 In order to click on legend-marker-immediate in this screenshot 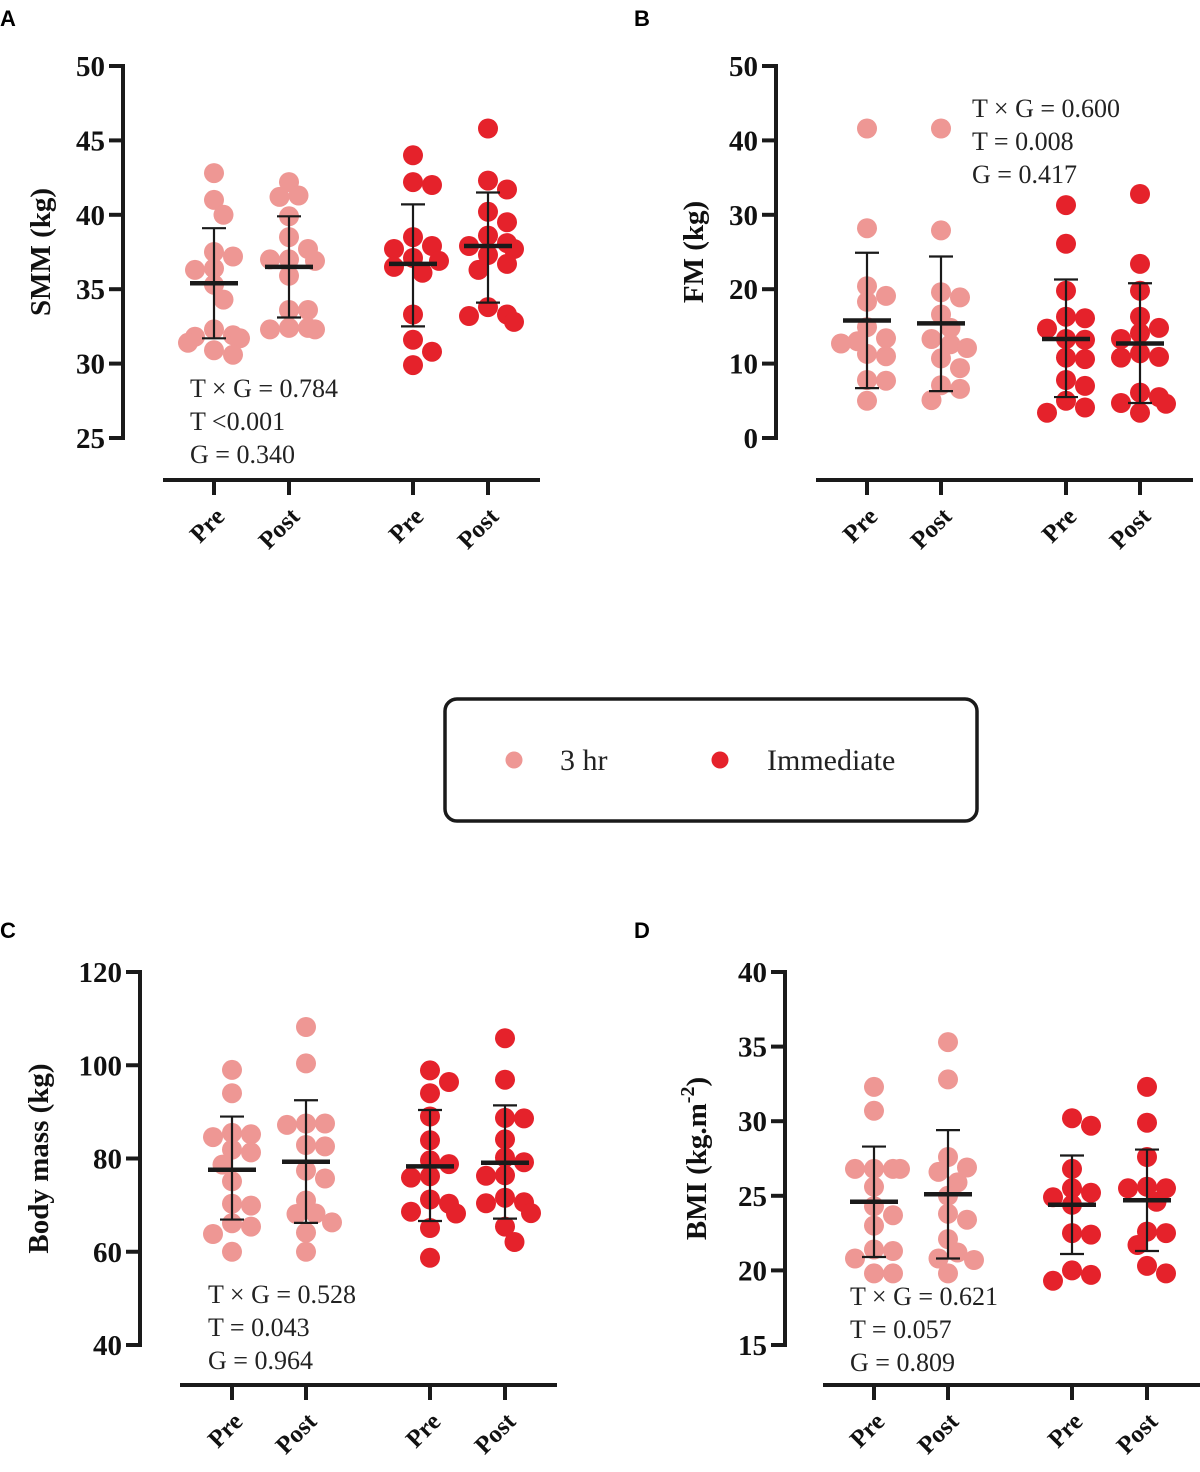, I will do `click(720, 760)`.